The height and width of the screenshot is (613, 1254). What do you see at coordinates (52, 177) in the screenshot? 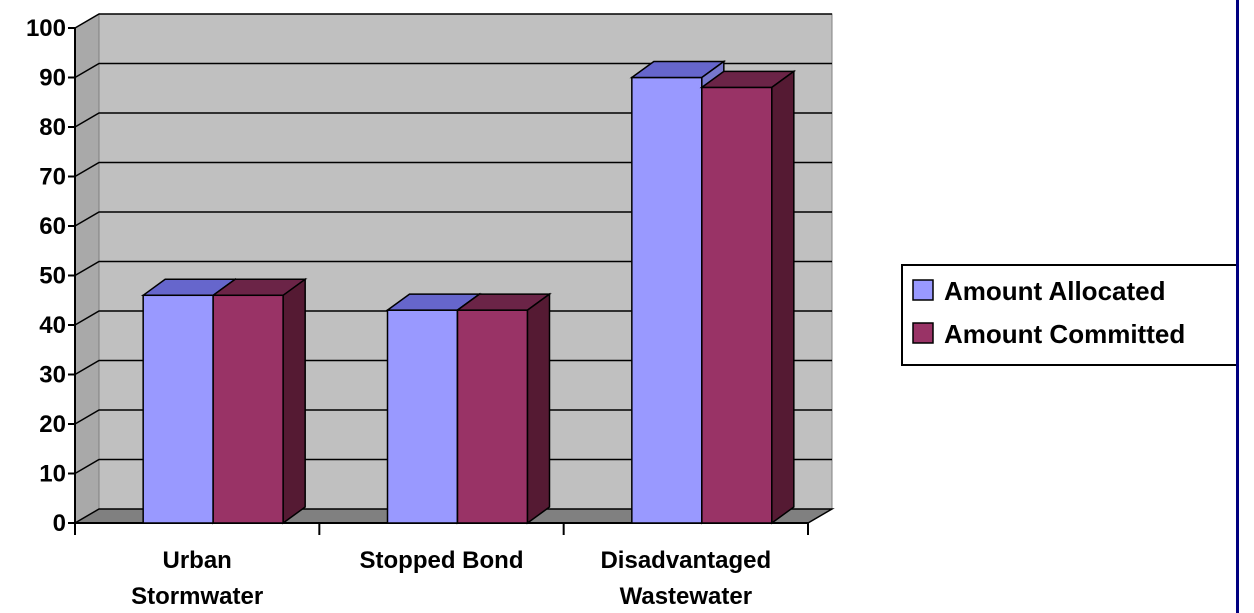
I see `y-tick-label: 70` at bounding box center [52, 177].